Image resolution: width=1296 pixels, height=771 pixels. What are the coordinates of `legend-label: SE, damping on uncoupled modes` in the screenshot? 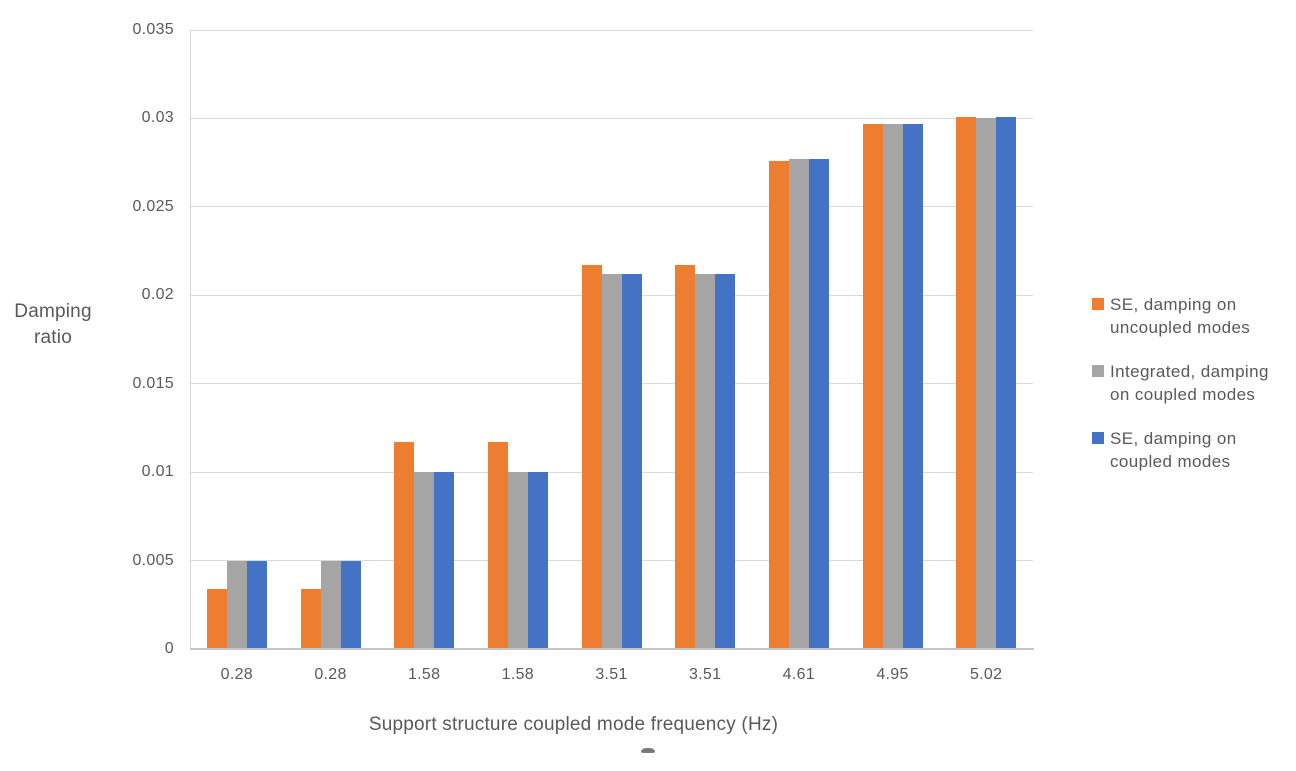 It's located at (1180, 316).